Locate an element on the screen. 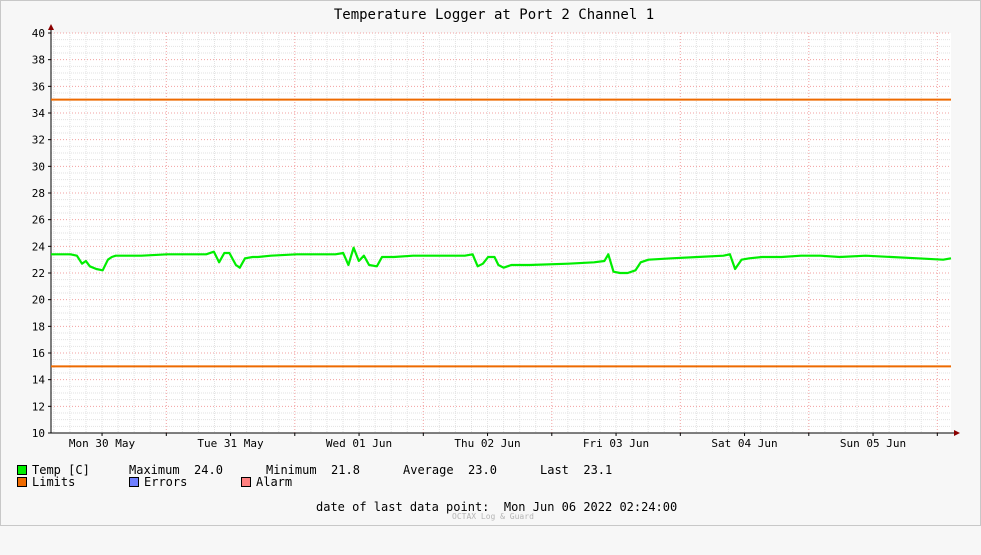  watermark: OCTAX Log & Guard is located at coordinates (493, 516).